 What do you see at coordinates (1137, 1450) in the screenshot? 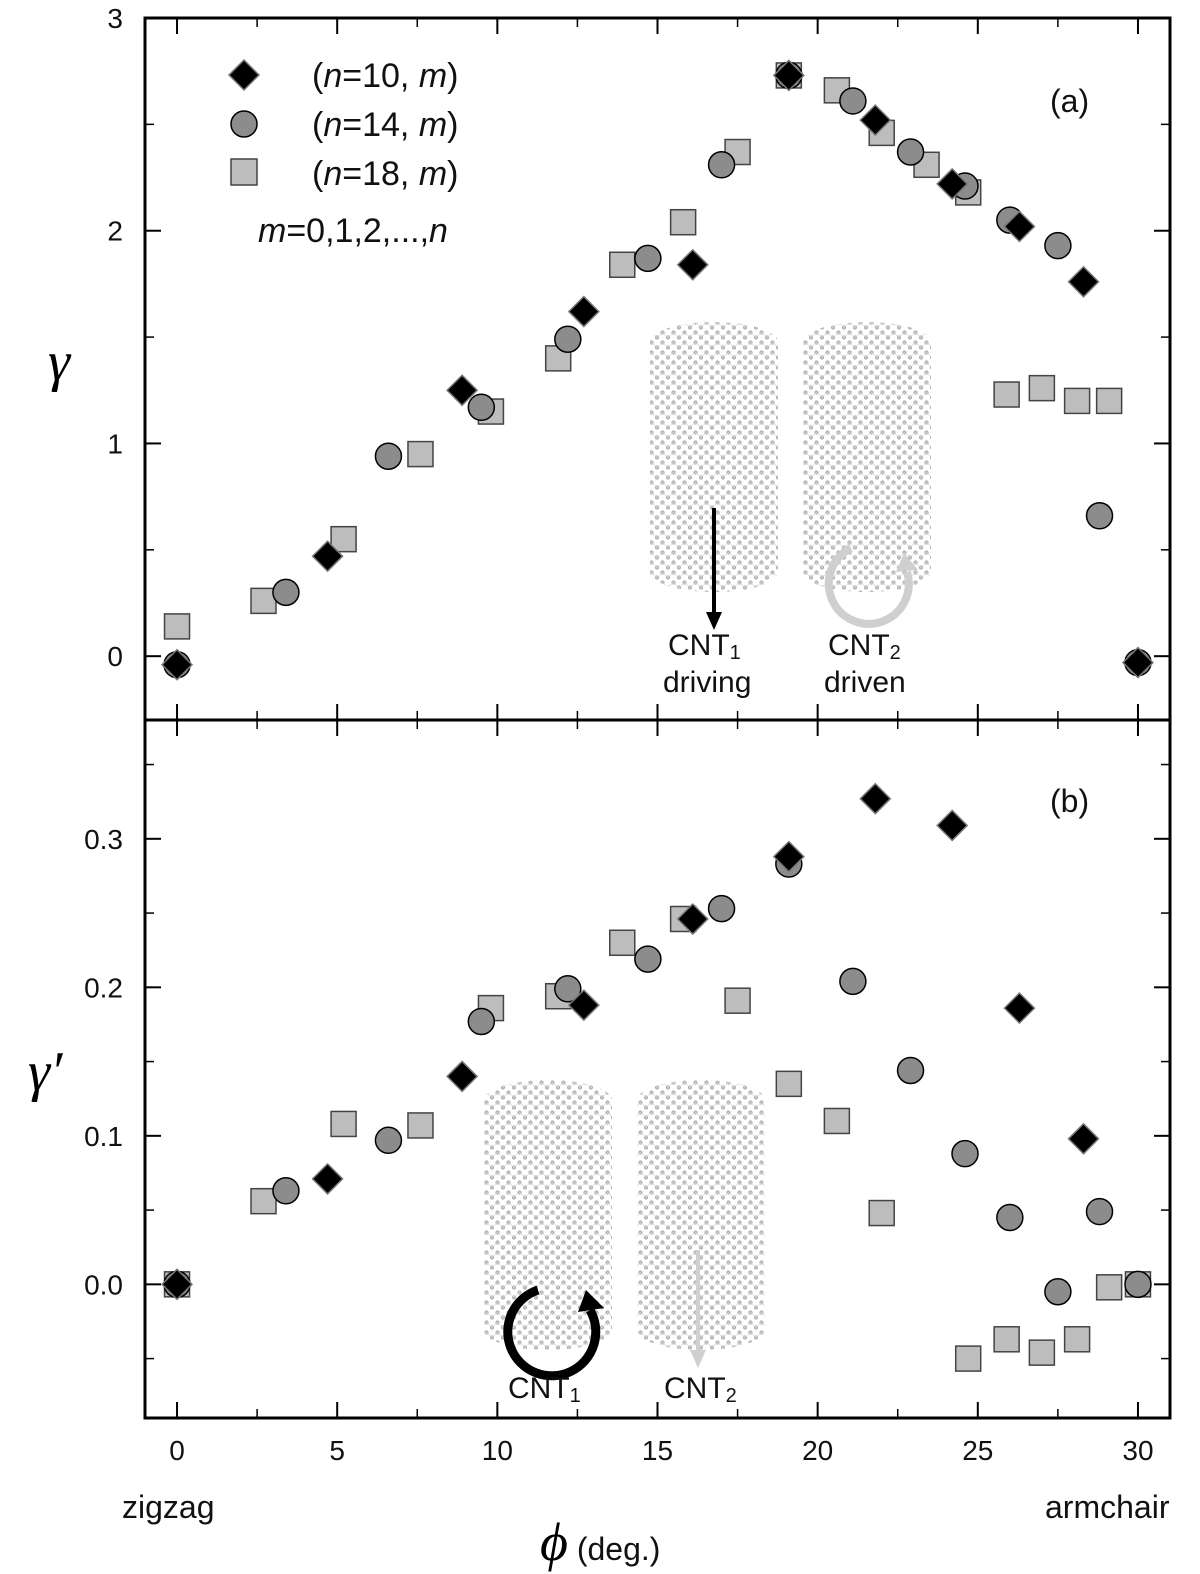
I see `x-tick-label: 30` at bounding box center [1137, 1450].